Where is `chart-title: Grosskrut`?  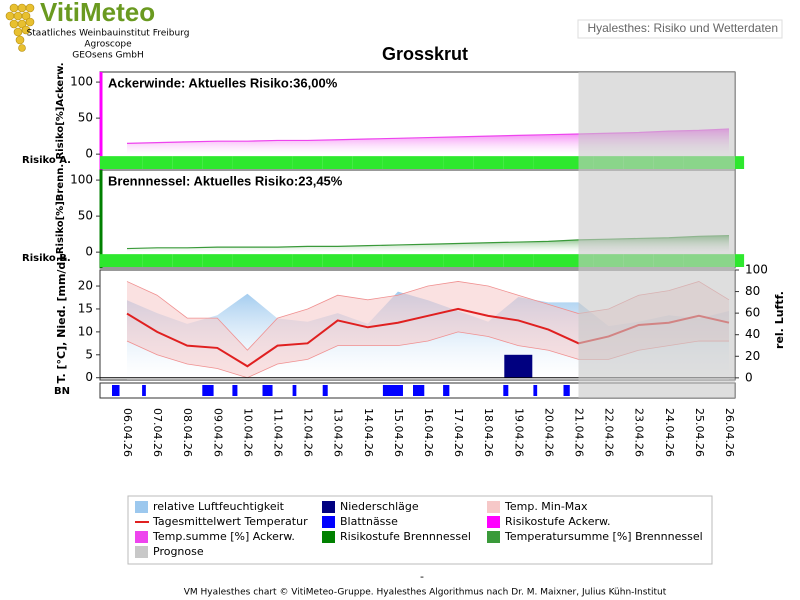 chart-title: Grosskrut is located at coordinates (425, 54).